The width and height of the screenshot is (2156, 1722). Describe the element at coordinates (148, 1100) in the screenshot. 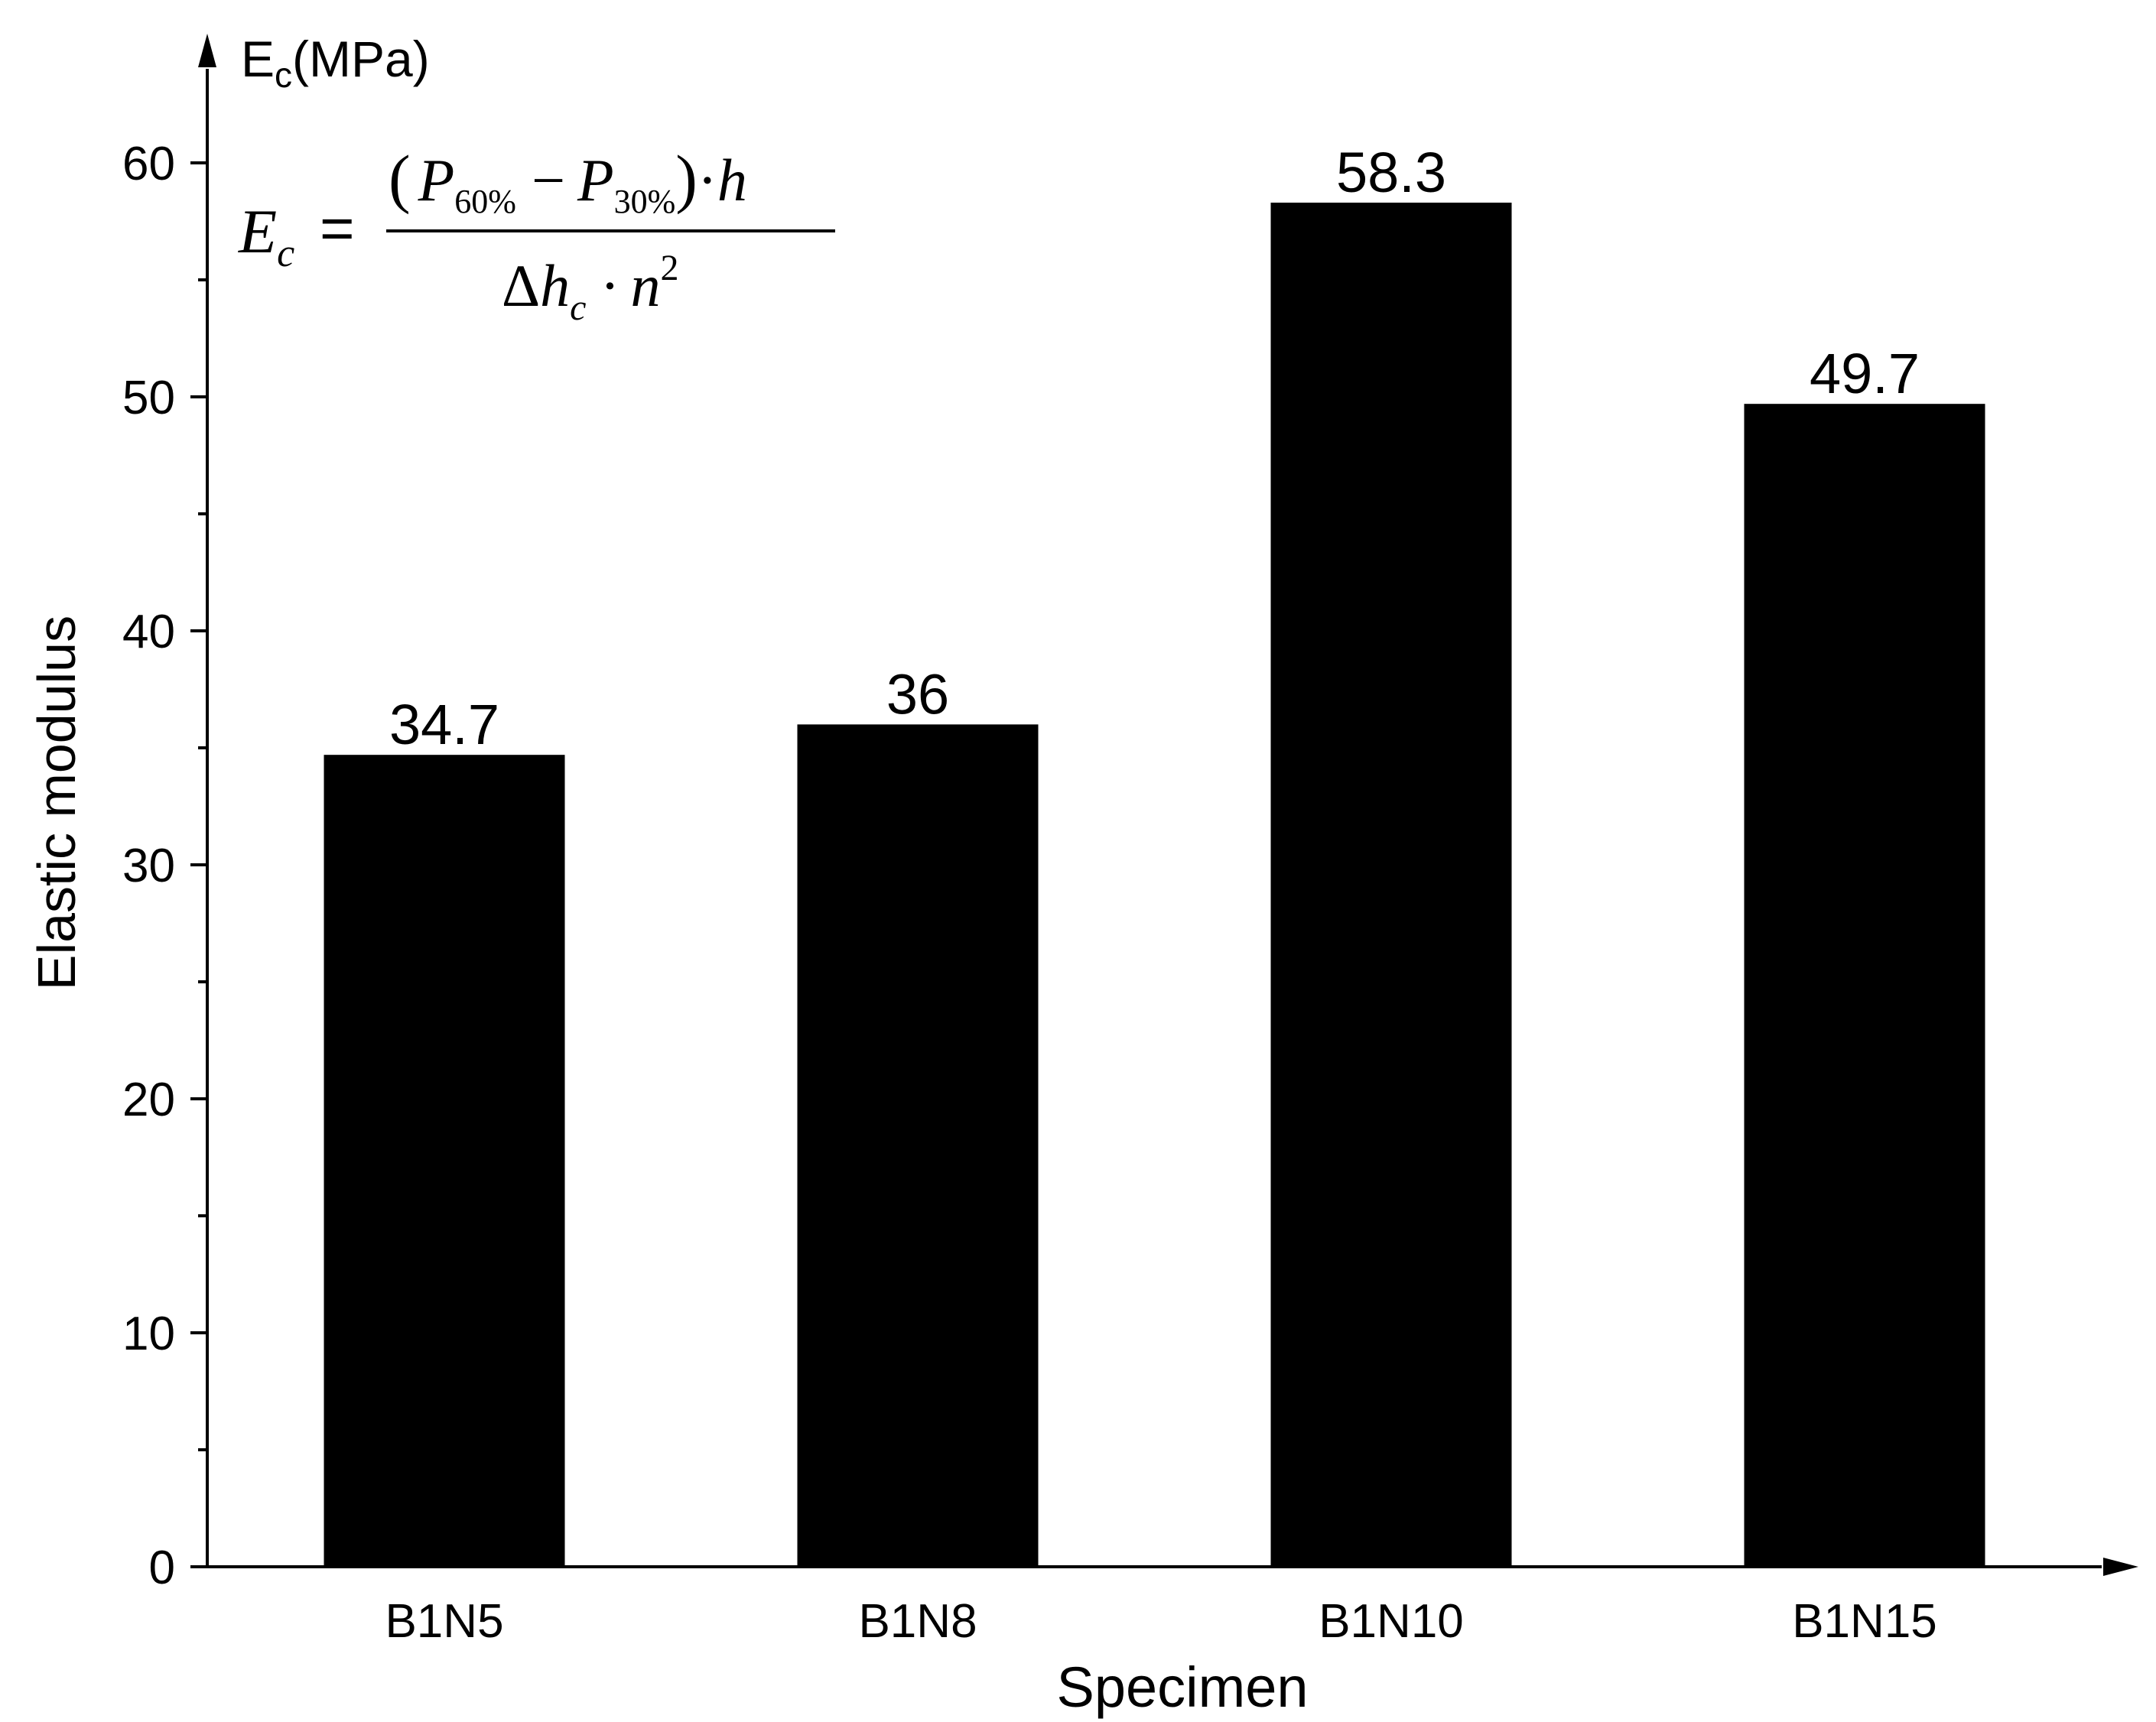

I see `y-tick-label: 20` at that location.